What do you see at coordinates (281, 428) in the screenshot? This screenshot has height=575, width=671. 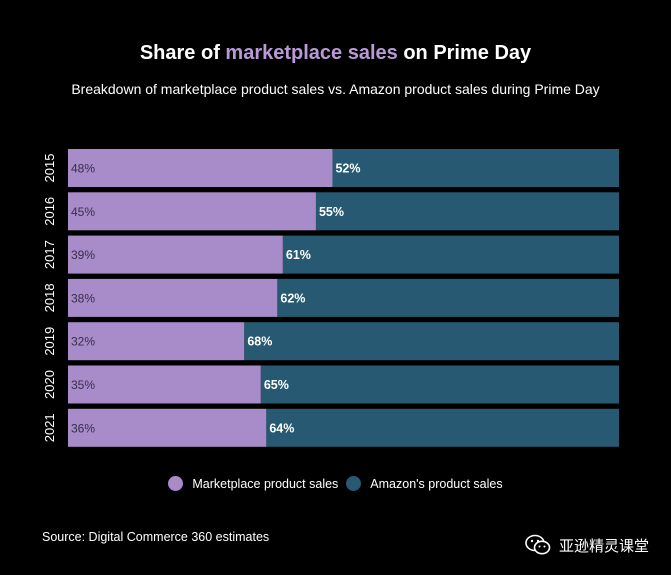 I see `data-label-amazon-2021: 64%` at bounding box center [281, 428].